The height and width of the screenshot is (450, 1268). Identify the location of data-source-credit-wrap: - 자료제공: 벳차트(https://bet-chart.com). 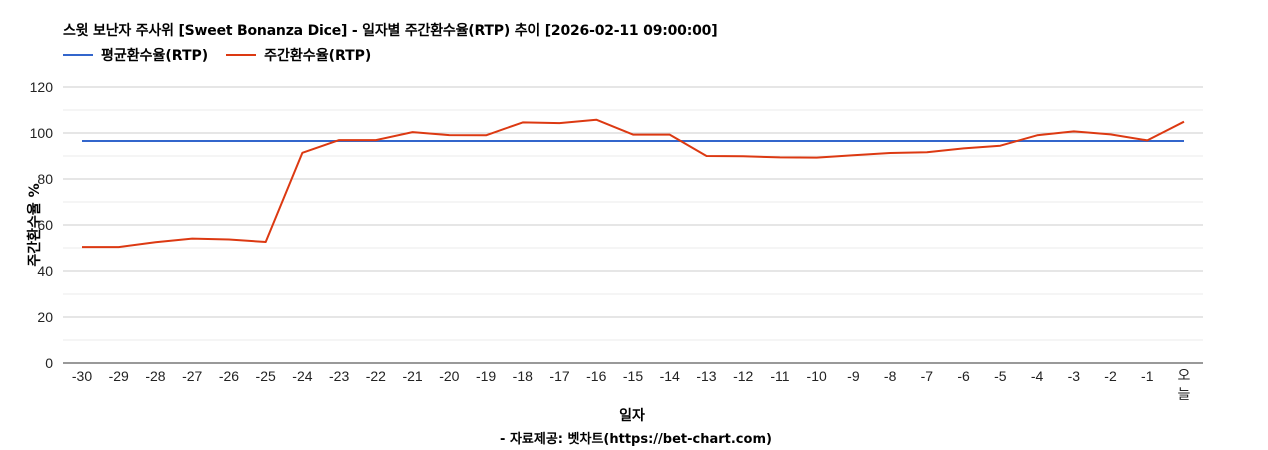
(634, 437).